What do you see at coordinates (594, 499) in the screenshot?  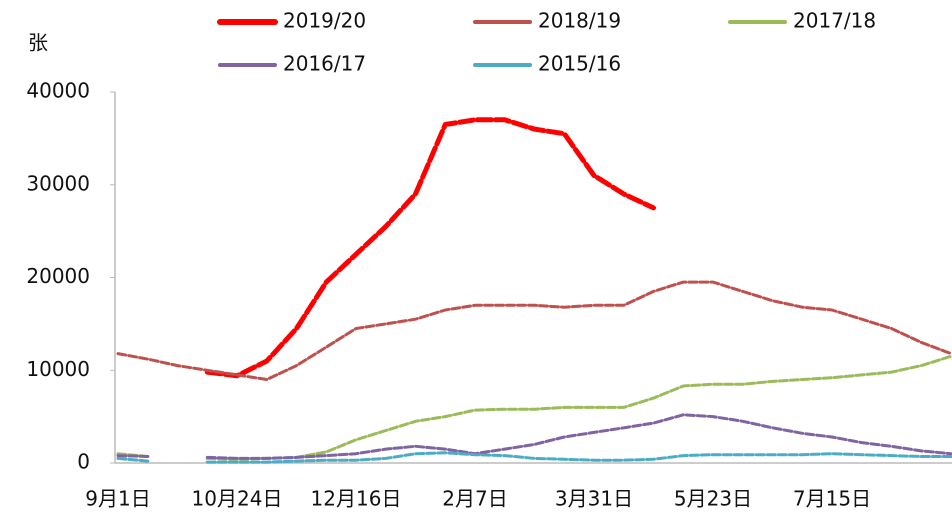 I see `x-tick-label: 3月31日` at bounding box center [594, 499].